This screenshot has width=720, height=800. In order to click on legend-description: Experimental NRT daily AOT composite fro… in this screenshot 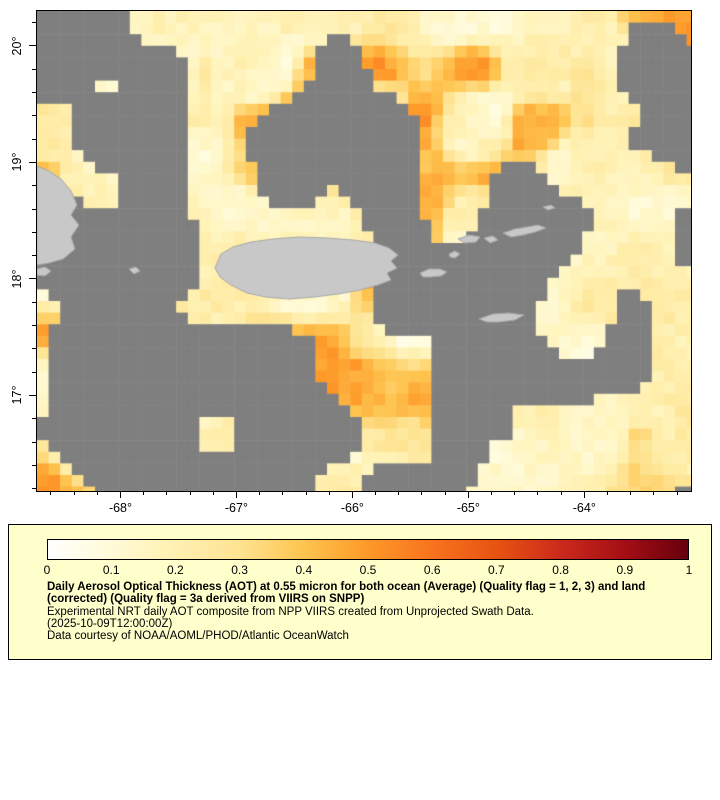, I will do `click(290, 611)`.